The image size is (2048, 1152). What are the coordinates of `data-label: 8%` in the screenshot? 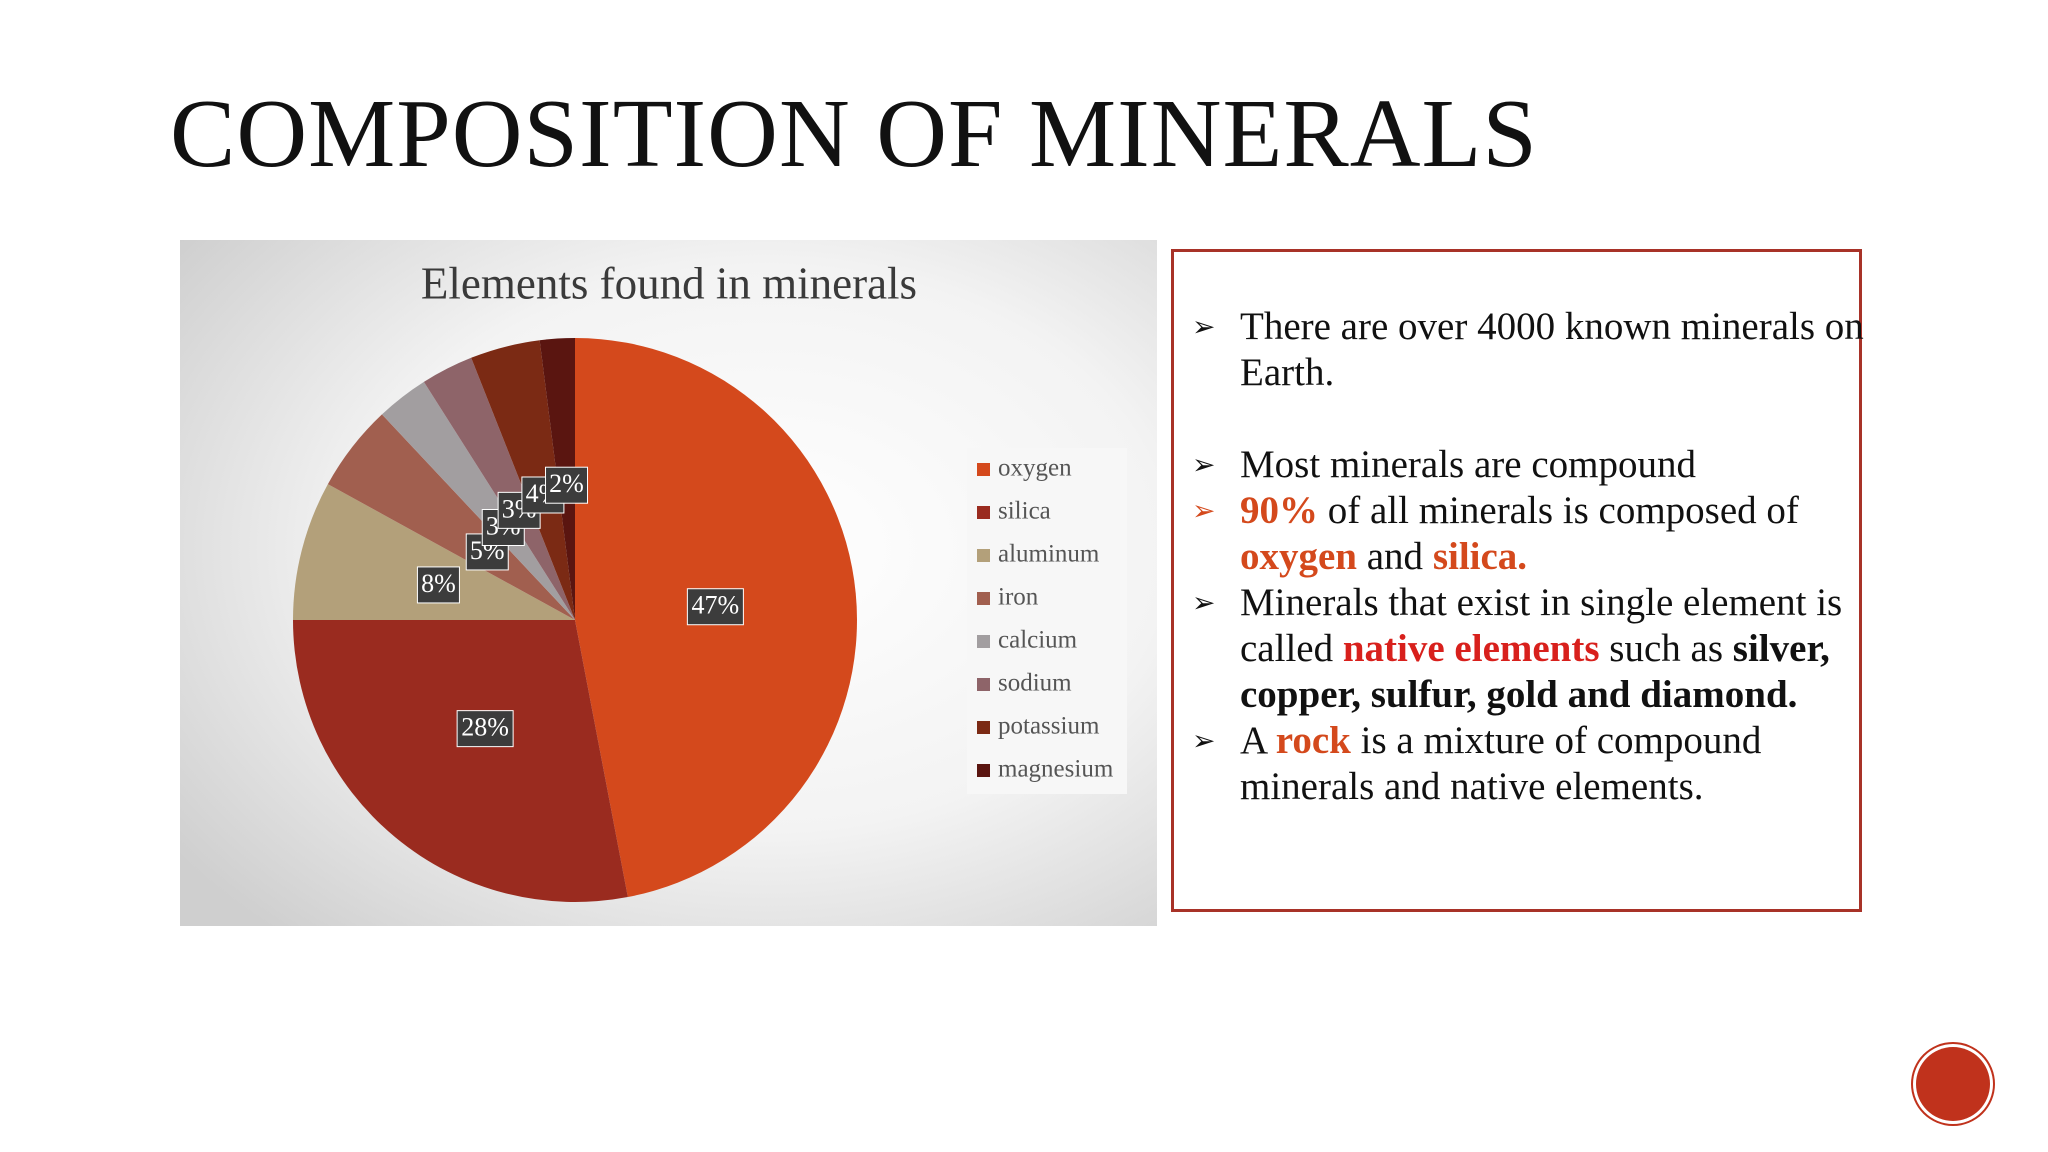 It's located at (438, 583).